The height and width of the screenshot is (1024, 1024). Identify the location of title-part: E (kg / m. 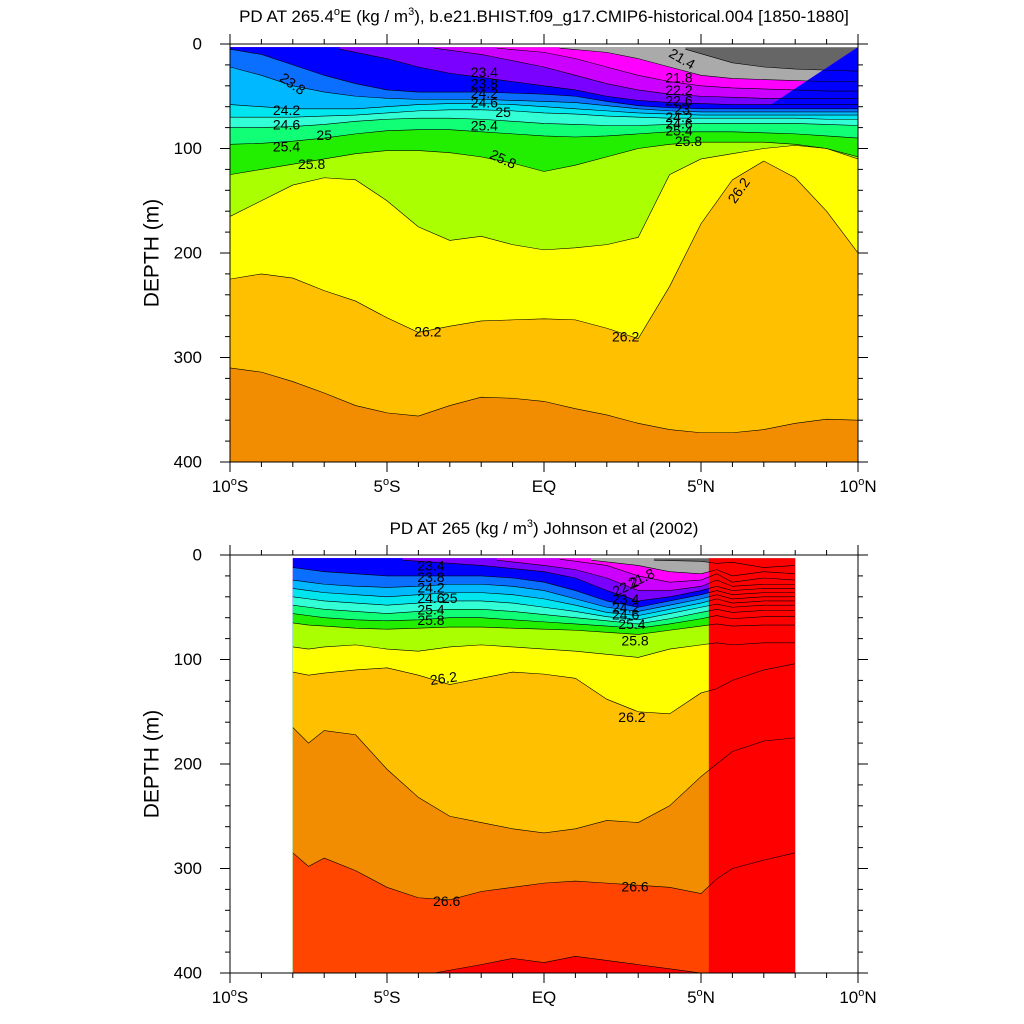
(374, 16).